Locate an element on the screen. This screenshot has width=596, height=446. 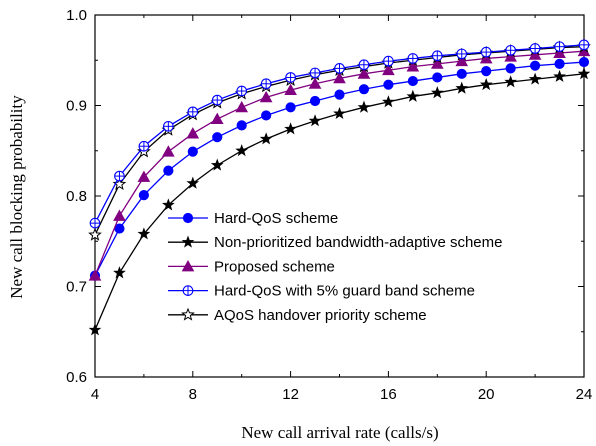
legend-entry: AQoS handover priority scheme is located at coordinates (297, 315).